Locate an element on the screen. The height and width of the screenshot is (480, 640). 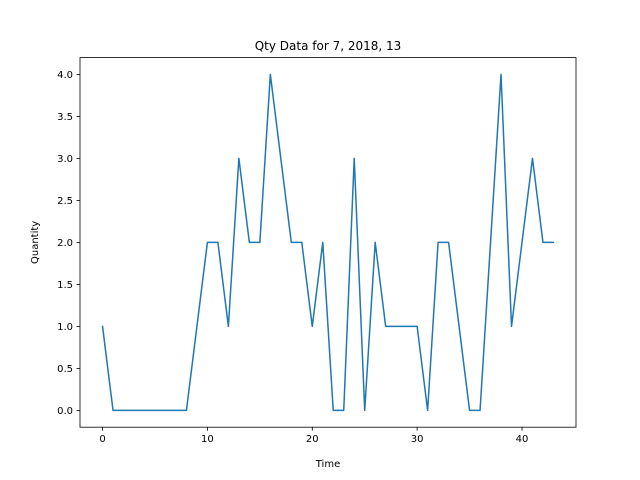
y-tick-label: 2.0 is located at coordinates (65, 243).